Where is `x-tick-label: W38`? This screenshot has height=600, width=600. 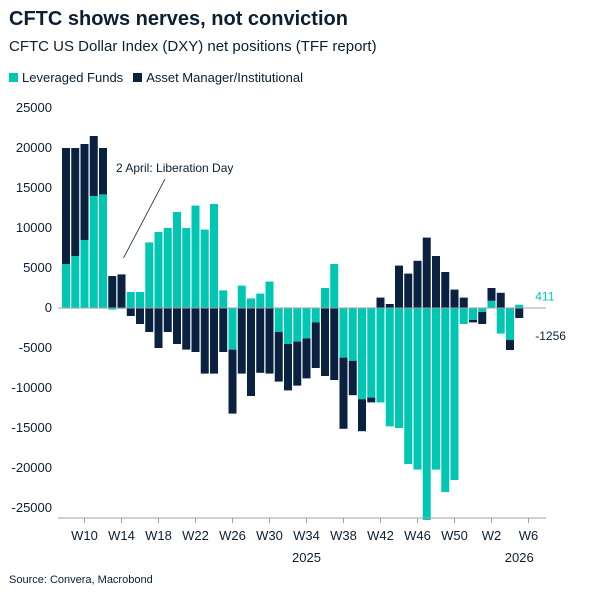
x-tick-label: W38 is located at coordinates (343, 535).